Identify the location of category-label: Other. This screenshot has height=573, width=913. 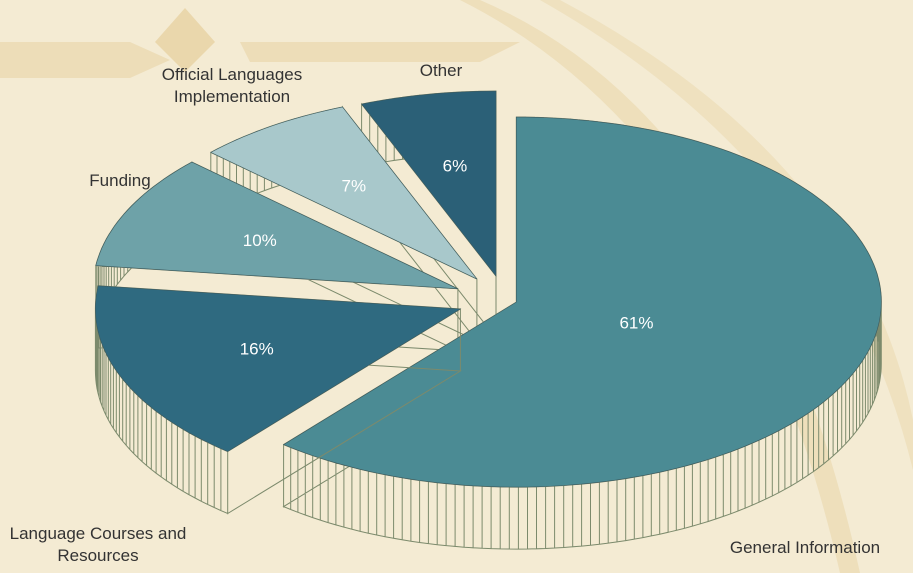
(441, 70).